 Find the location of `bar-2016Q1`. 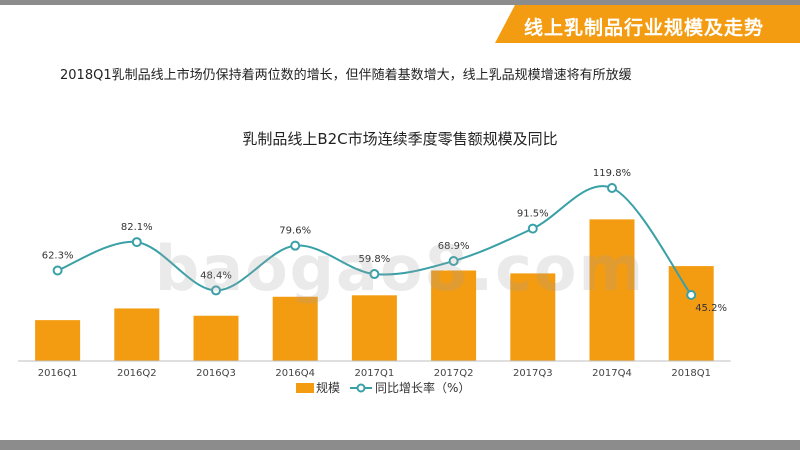

bar-2016Q1 is located at coordinates (58, 340).